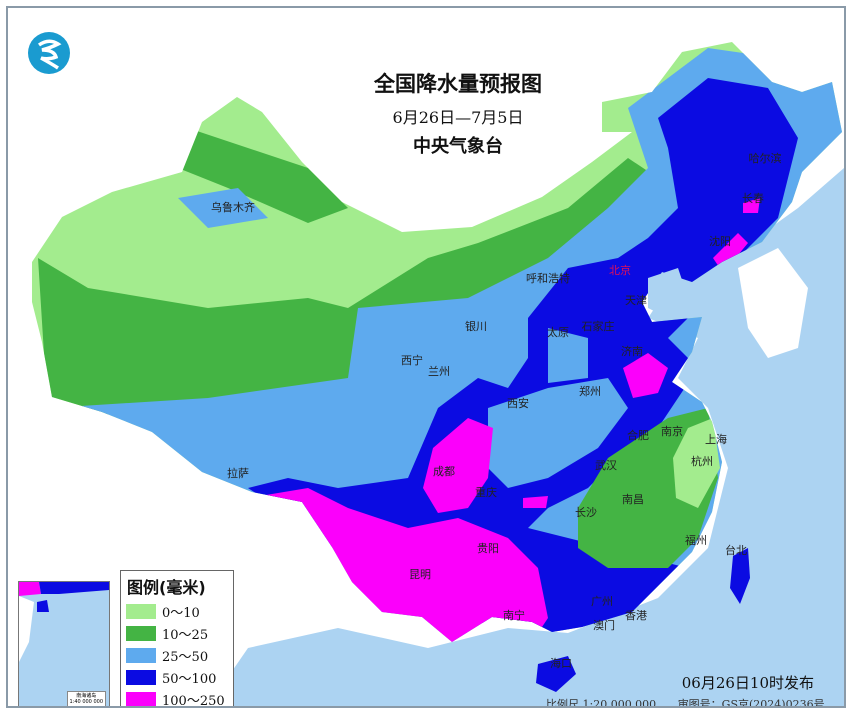 The height and width of the screenshot is (713, 851). I want to click on legend-label: 0～10, so click(181, 613).